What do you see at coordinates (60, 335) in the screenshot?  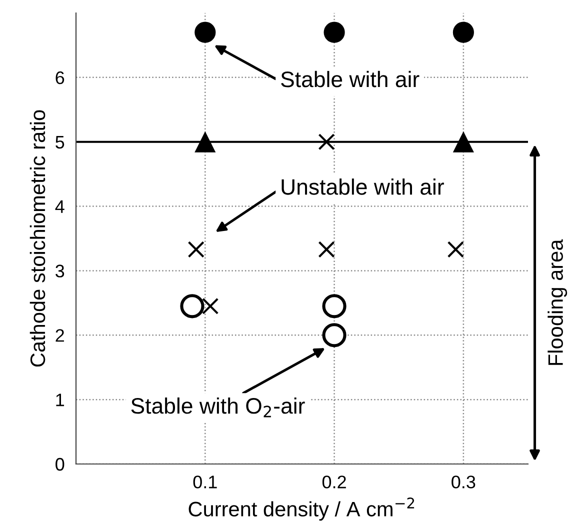 I see `y-tick-label: 2` at bounding box center [60, 335].